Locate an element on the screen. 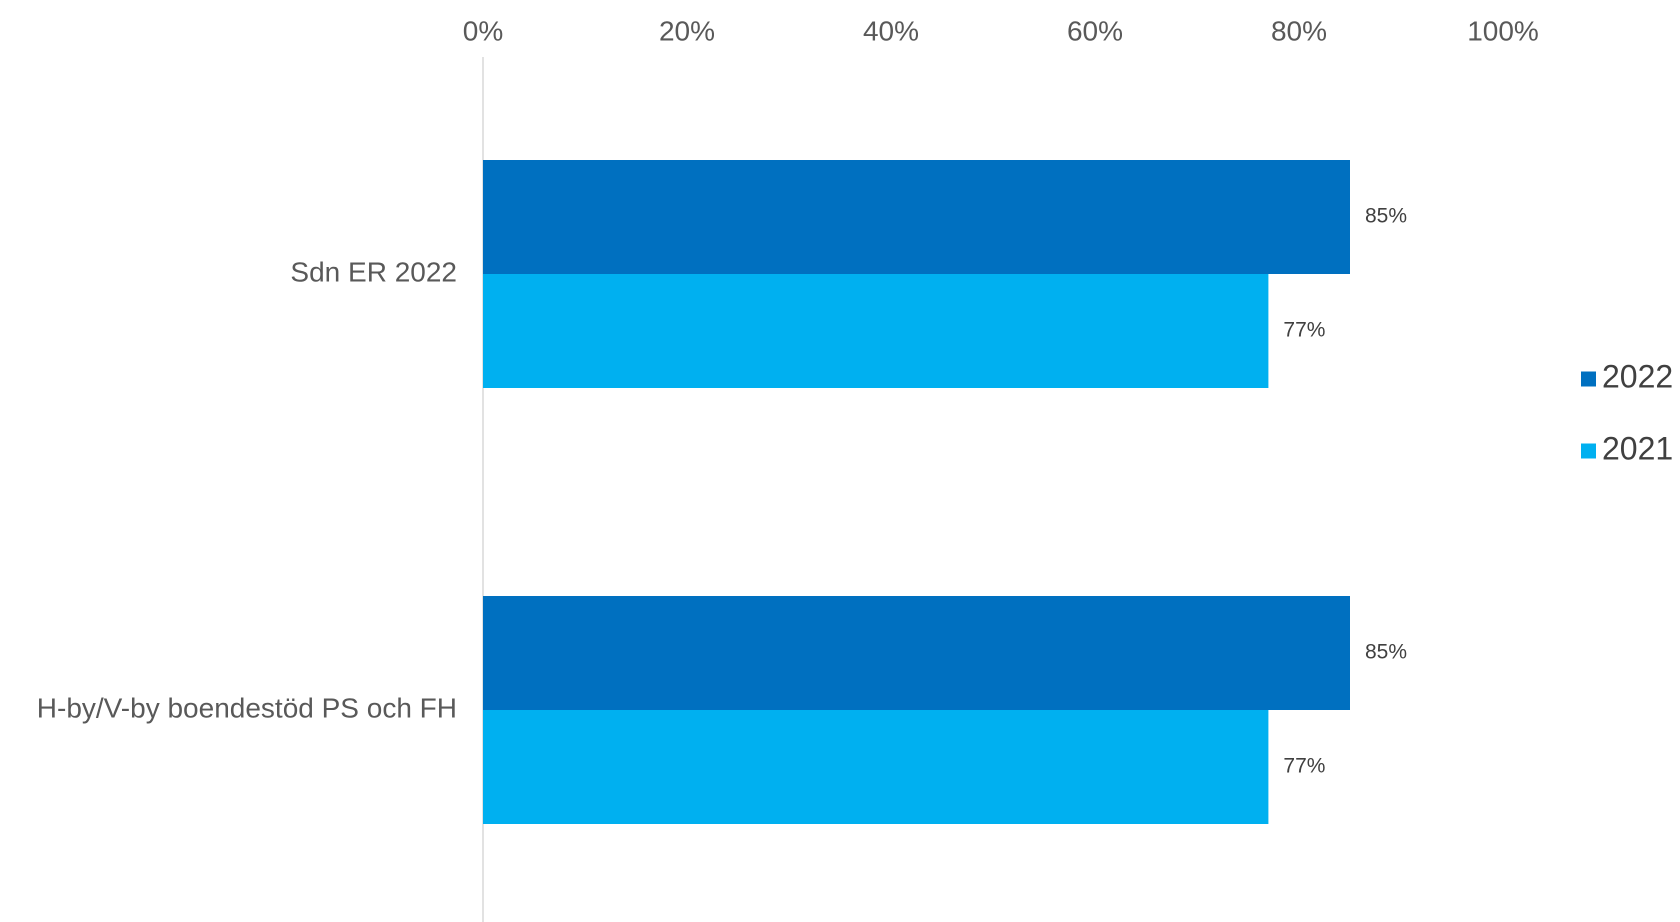 The width and height of the screenshot is (1680, 922). x-tick-label: 100% is located at coordinates (1503, 30).